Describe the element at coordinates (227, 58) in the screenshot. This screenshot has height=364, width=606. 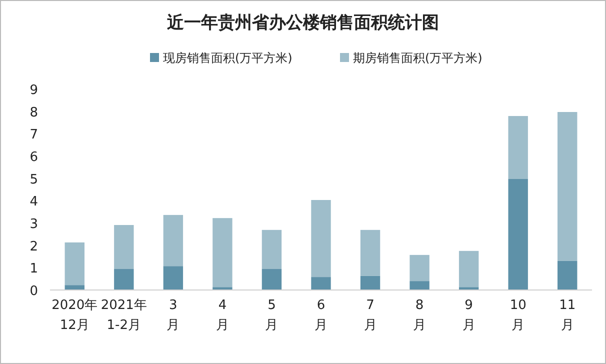
I see `legend-label: 现房销售面积(万平方米)` at that location.